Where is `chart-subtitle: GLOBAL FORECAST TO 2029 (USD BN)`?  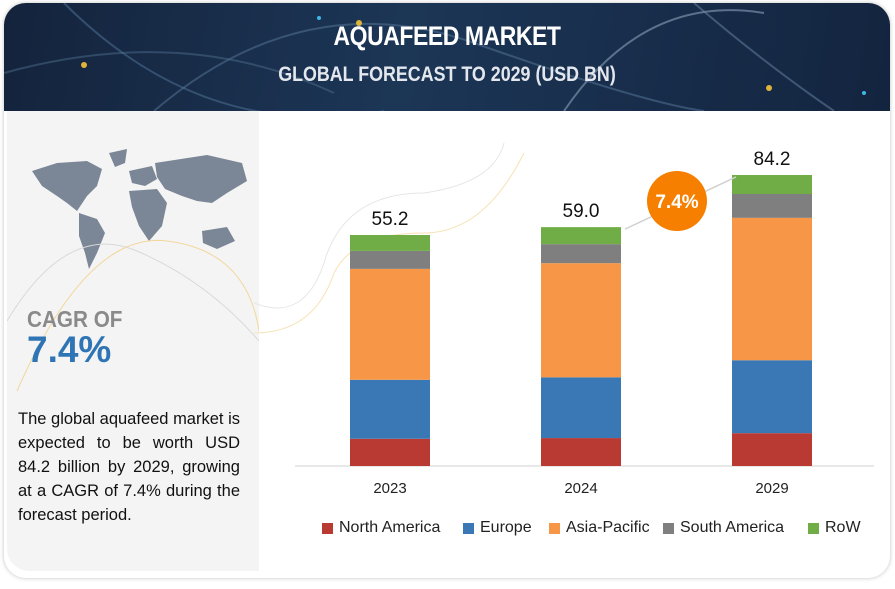 chart-subtitle: GLOBAL FORECAST TO 2029 (USD BN) is located at coordinates (447, 74).